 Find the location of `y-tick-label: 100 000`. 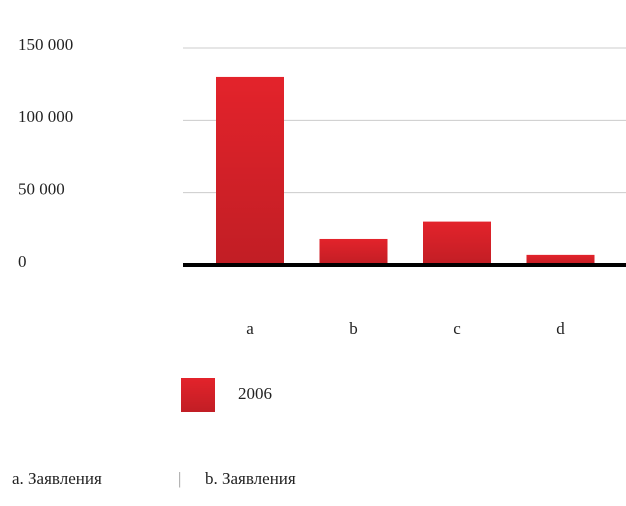

y-tick-label: 100 000 is located at coordinates (45, 116).